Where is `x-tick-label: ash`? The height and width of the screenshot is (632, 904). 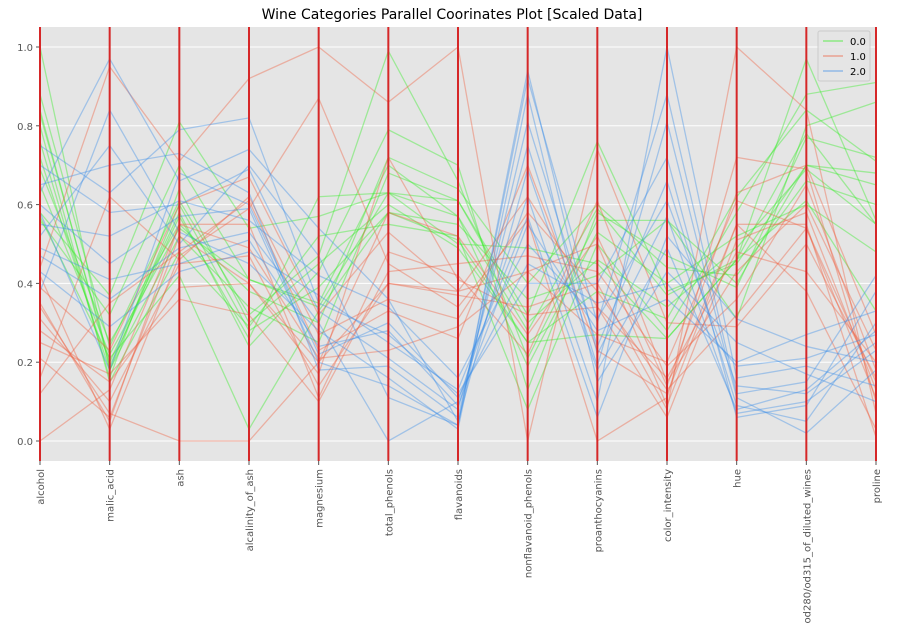
x-tick-label: ash is located at coordinates (180, 478).